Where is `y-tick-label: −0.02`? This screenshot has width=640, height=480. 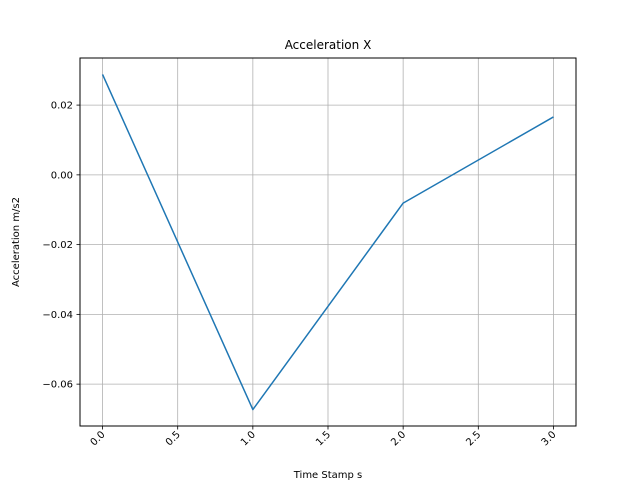 y-tick-label: −0.02 is located at coordinates (57, 245).